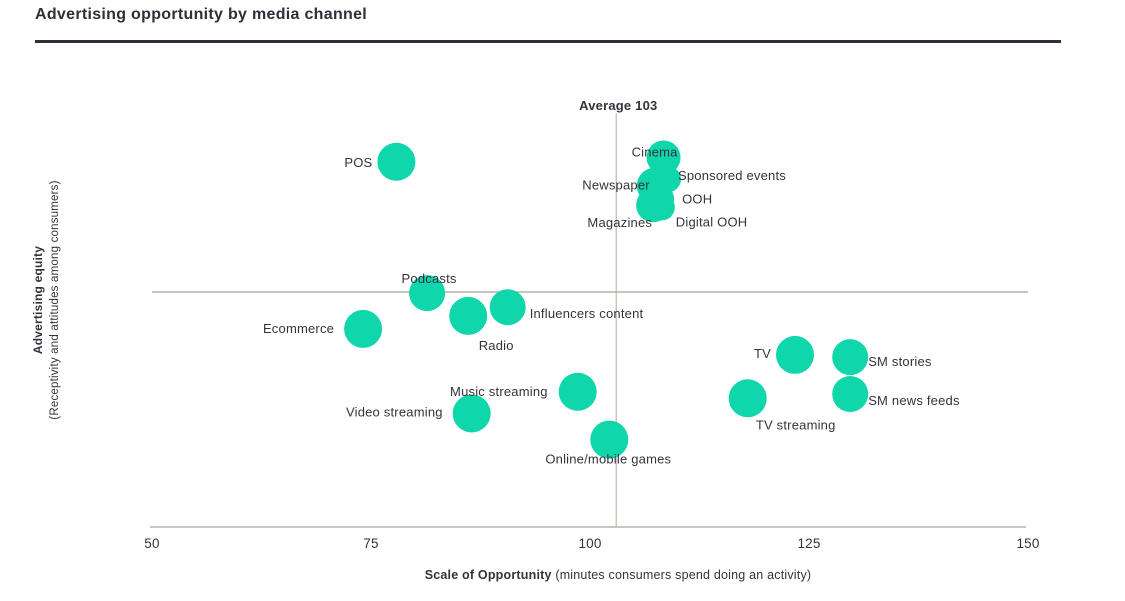 This screenshot has height=601, width=1125. Describe the element at coordinates (468, 315) in the screenshot. I see `bubble-radio` at that location.